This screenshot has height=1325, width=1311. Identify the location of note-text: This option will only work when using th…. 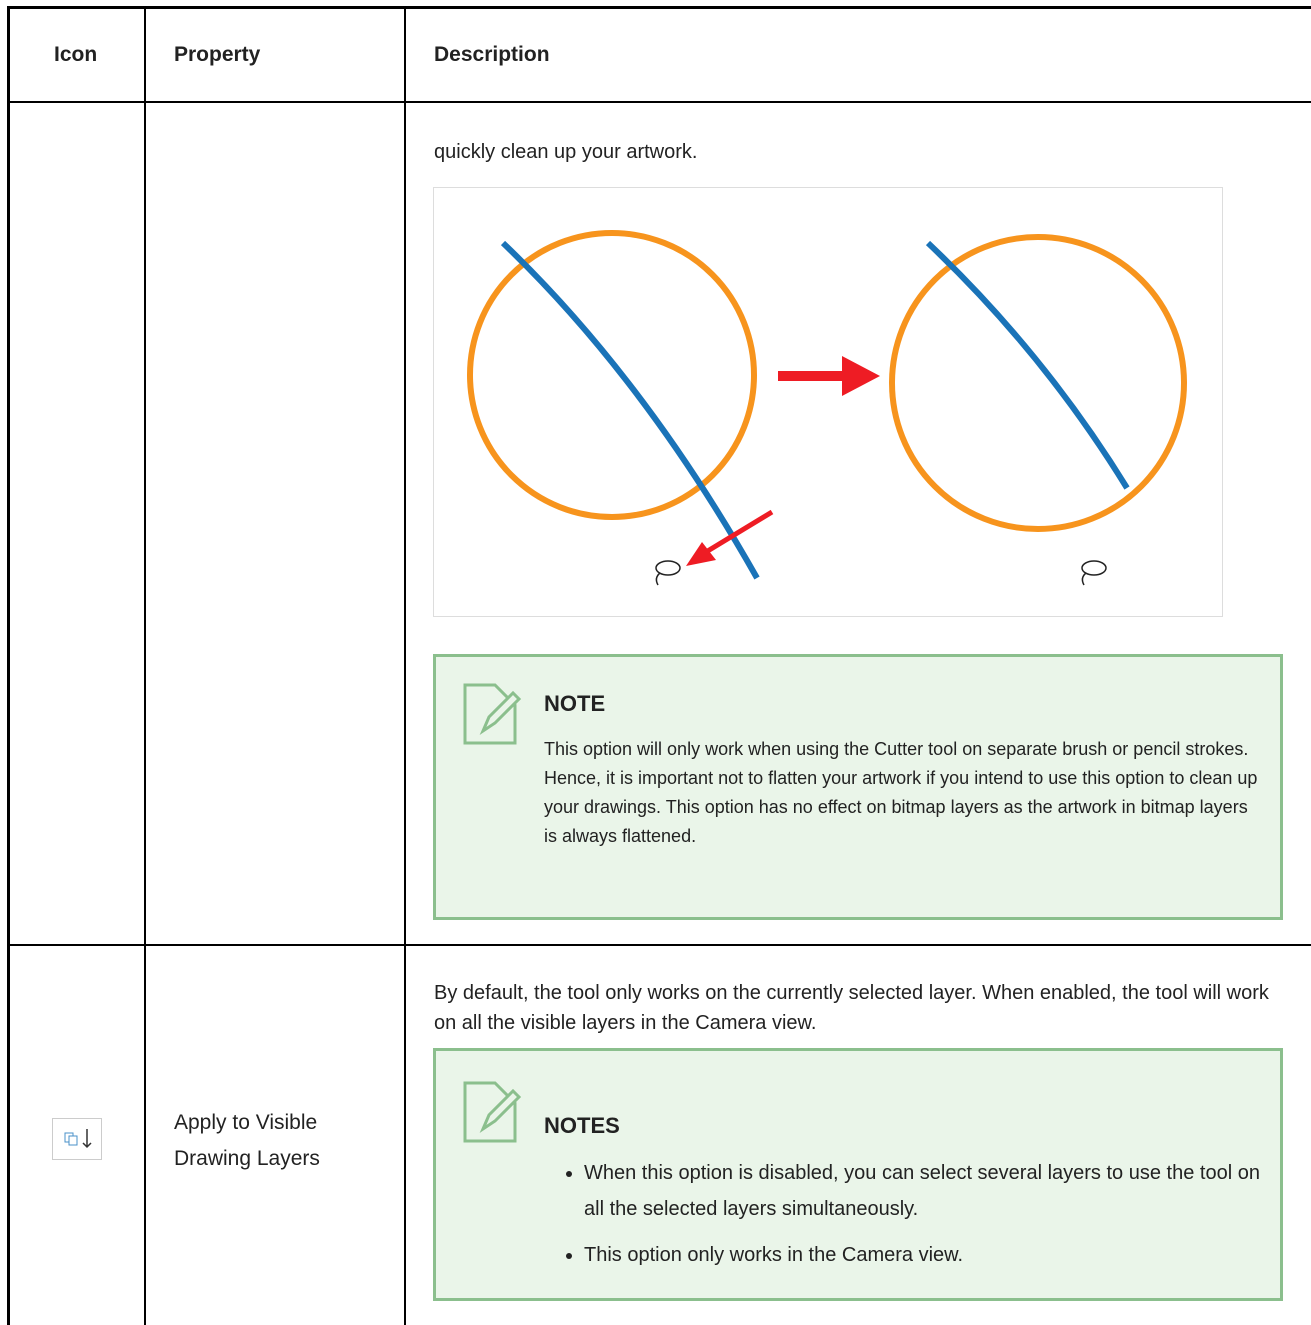
(901, 792).